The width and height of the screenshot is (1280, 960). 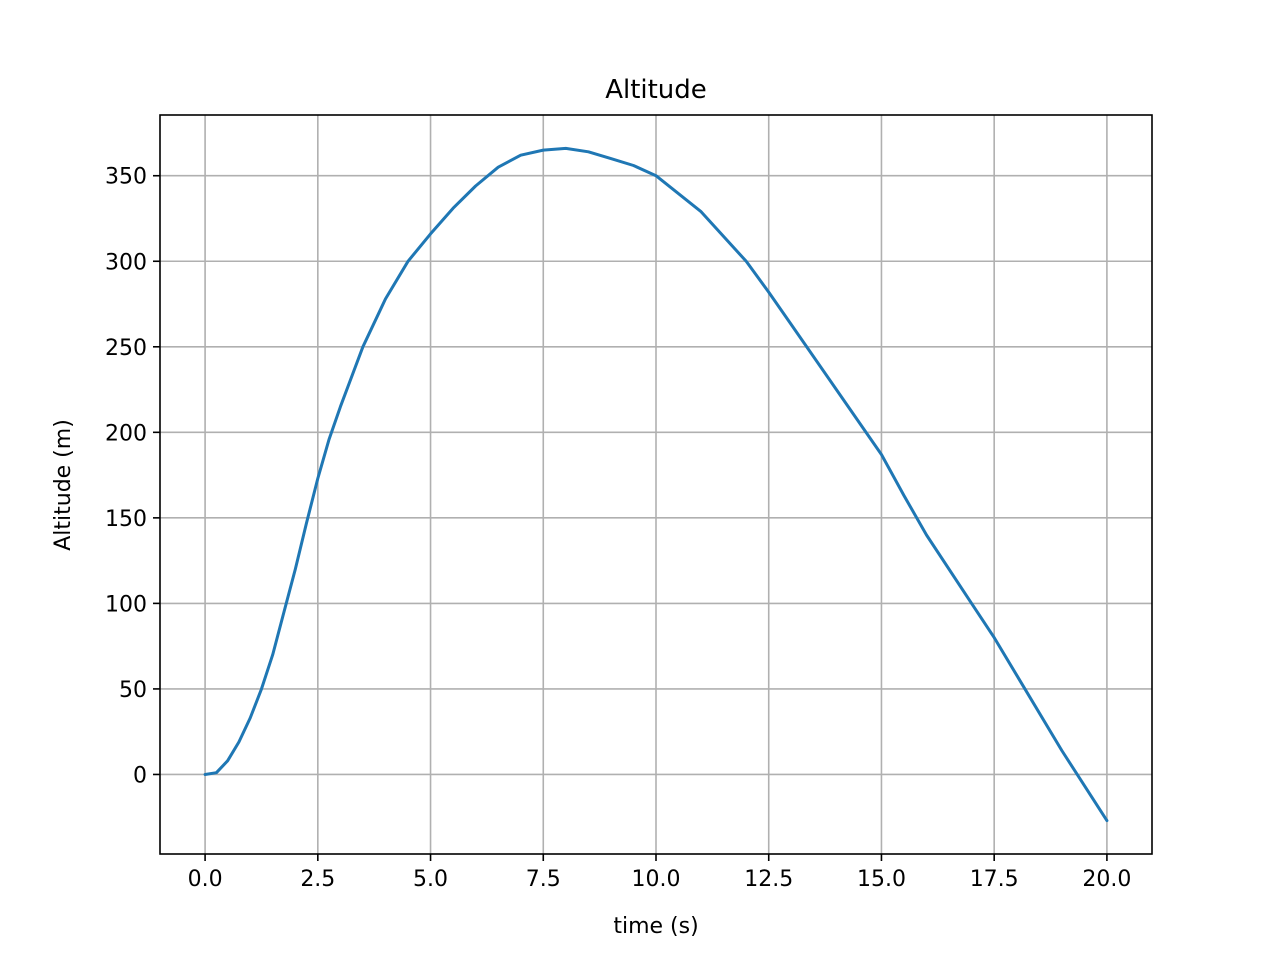 What do you see at coordinates (63, 485) in the screenshot?
I see `y-axis-label: Altitude (m)` at bounding box center [63, 485].